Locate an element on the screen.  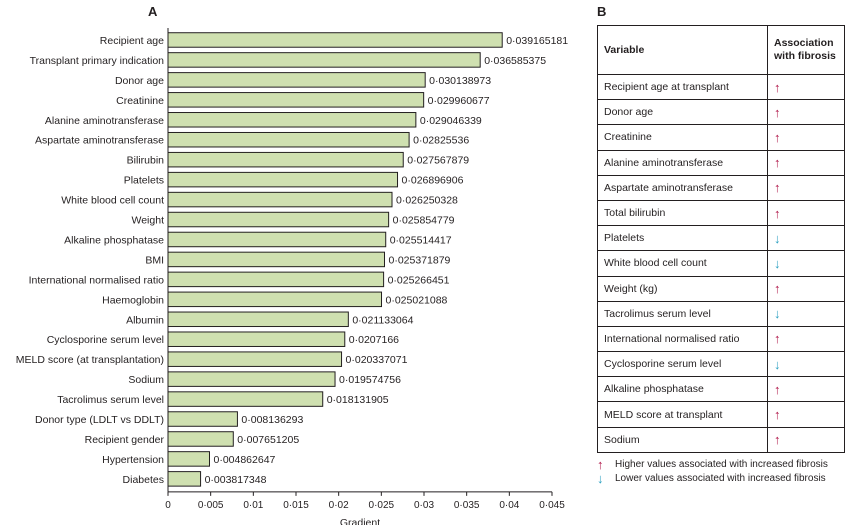
variable-cell: Sodium is located at coordinates (682, 439).